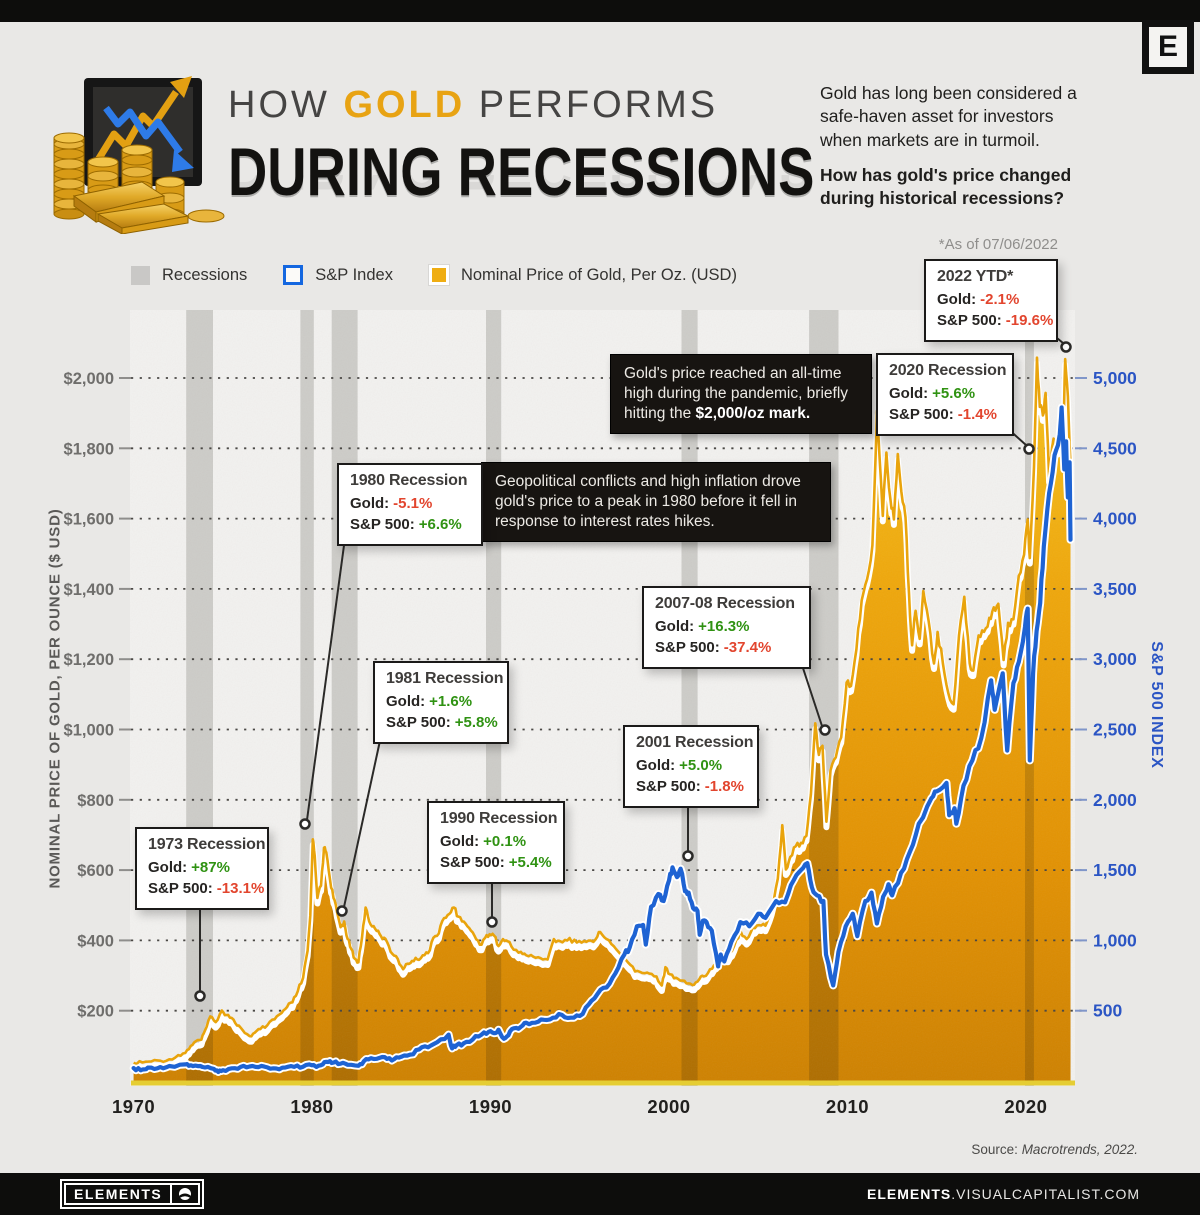 This screenshot has height=1215, width=1200. What do you see at coordinates (391, 503) in the screenshot?
I see `callout-row-gold: Gold: -5.1%` at bounding box center [391, 503].